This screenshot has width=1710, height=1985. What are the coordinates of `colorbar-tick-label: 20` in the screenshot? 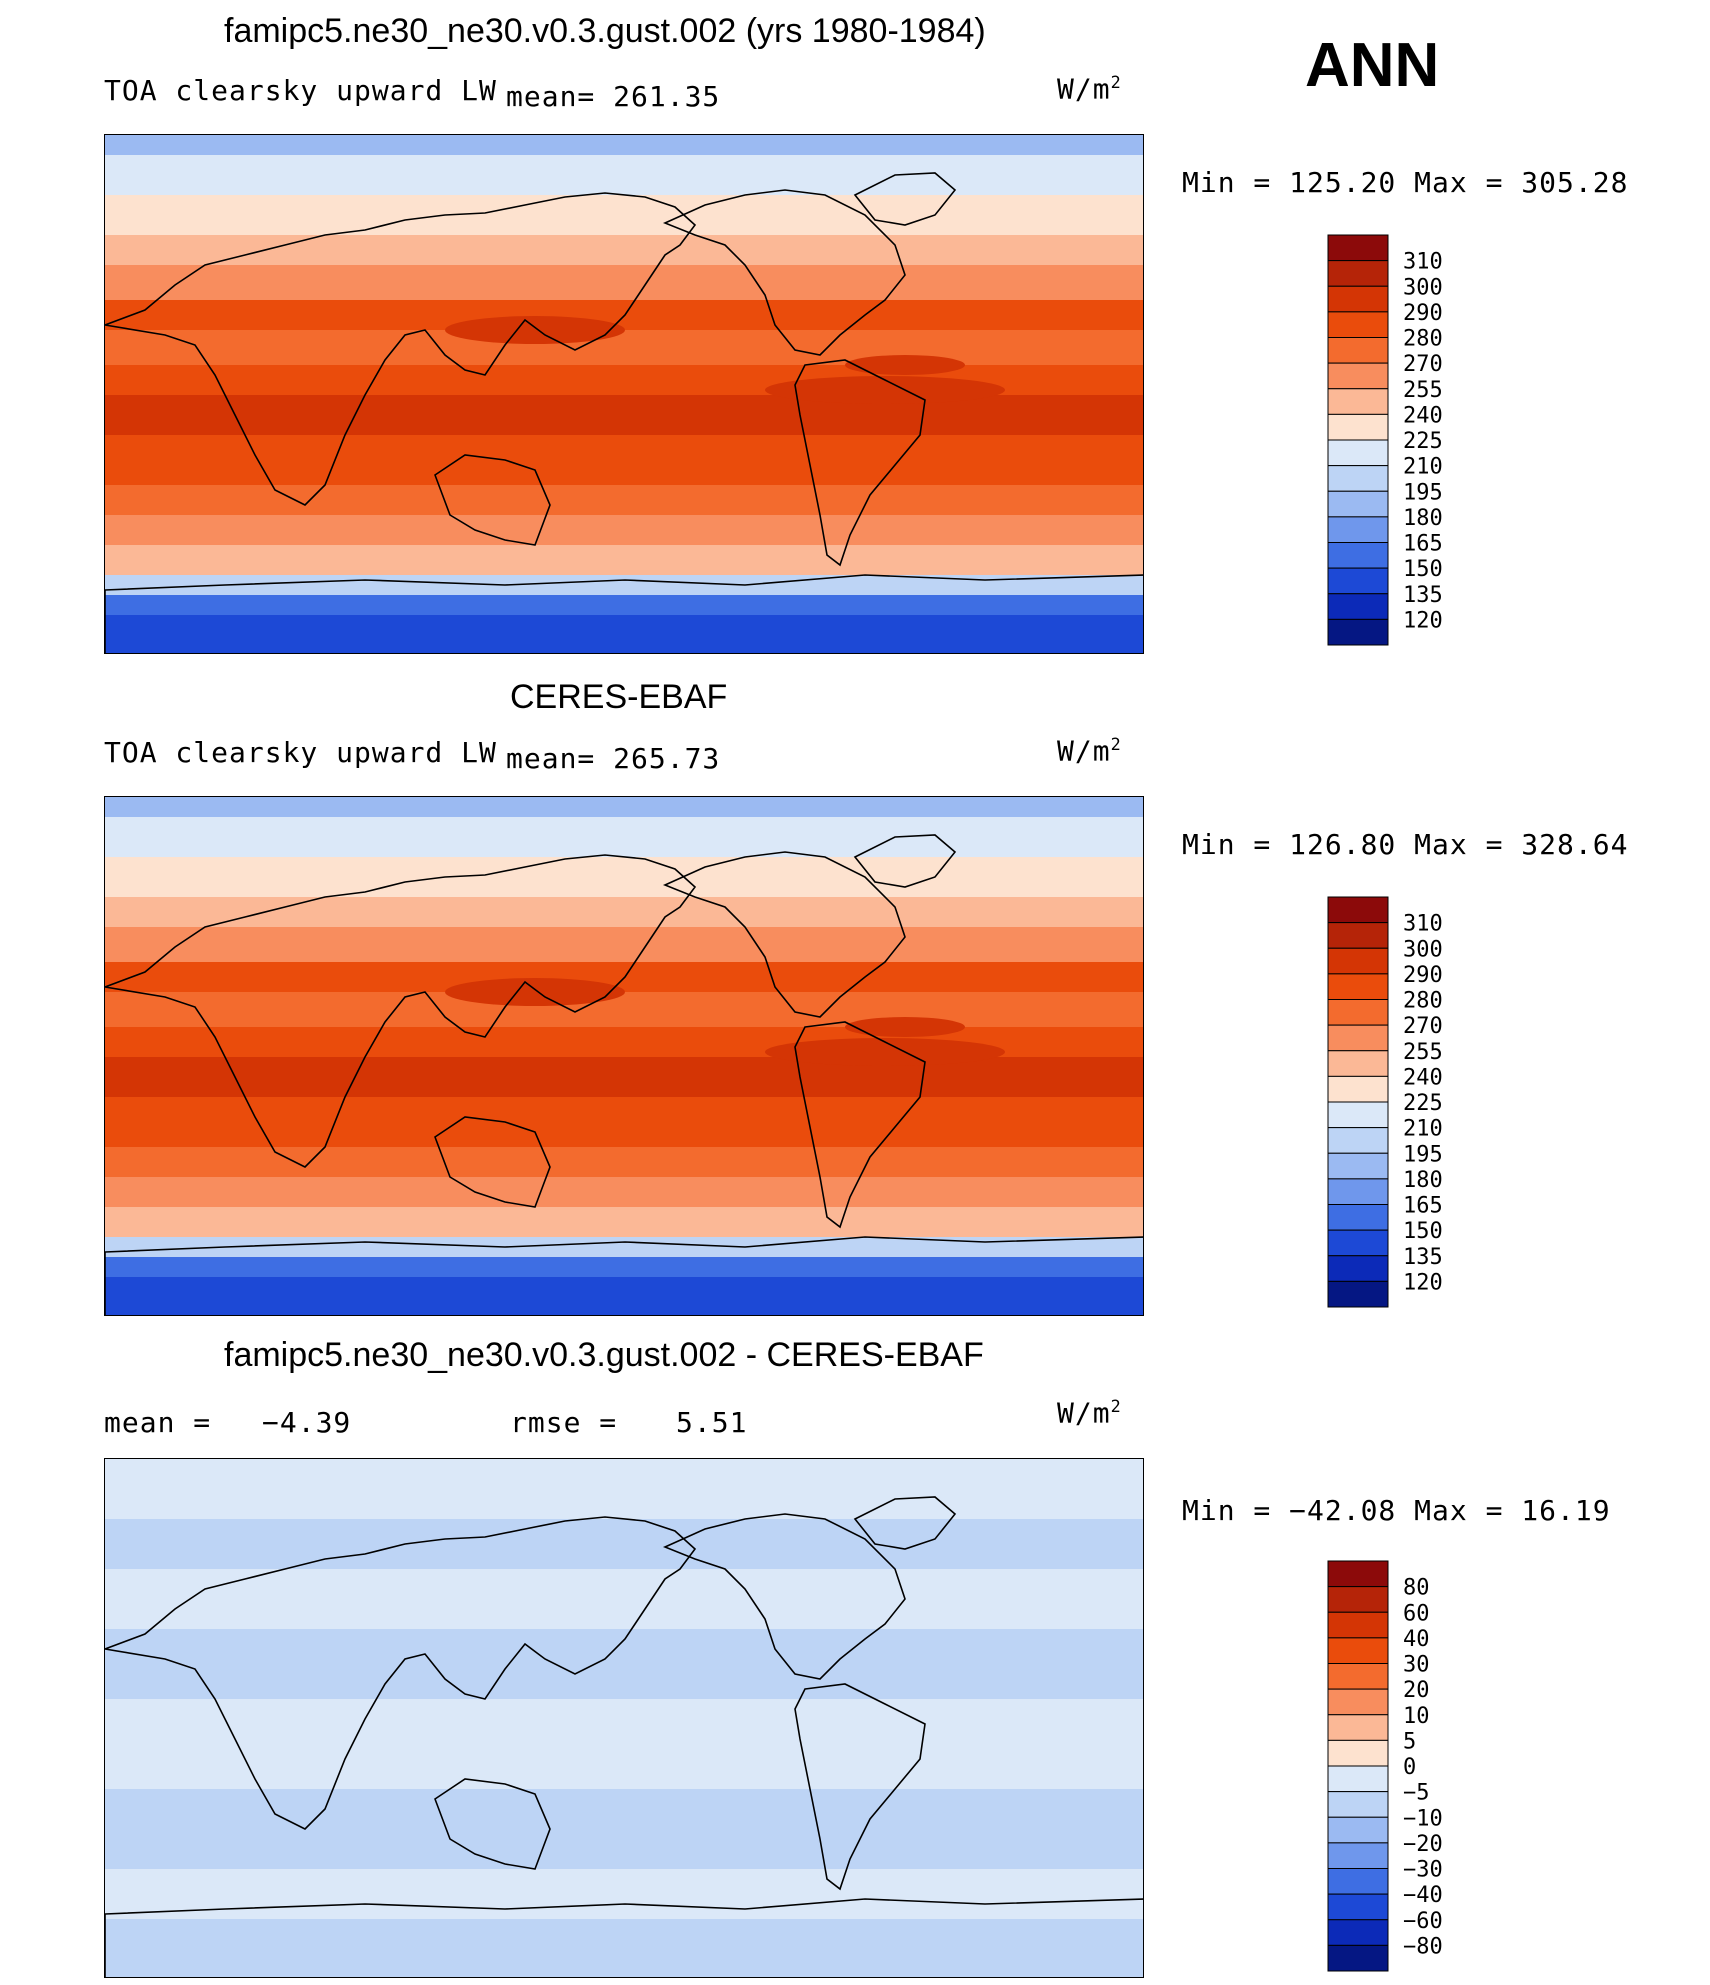 It's located at (1416, 1690).